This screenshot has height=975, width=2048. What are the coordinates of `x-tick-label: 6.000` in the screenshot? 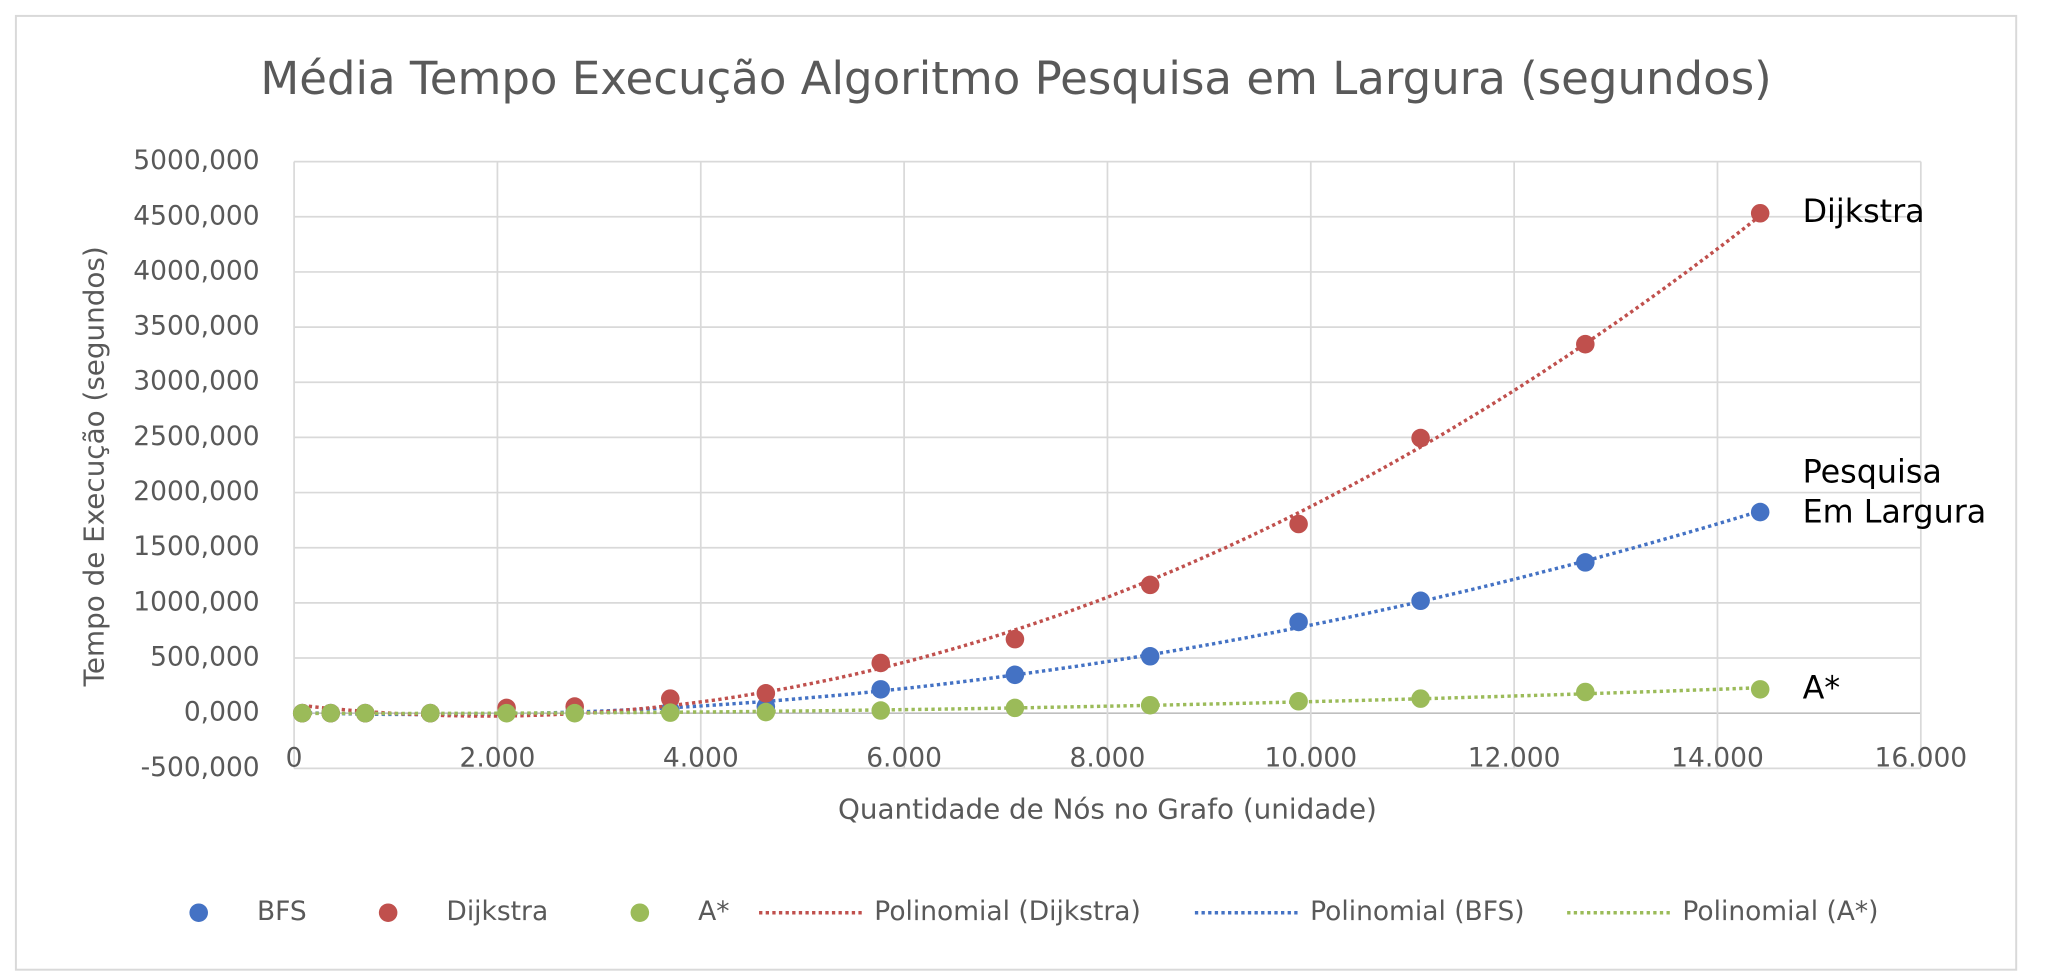 It's located at (904, 758).